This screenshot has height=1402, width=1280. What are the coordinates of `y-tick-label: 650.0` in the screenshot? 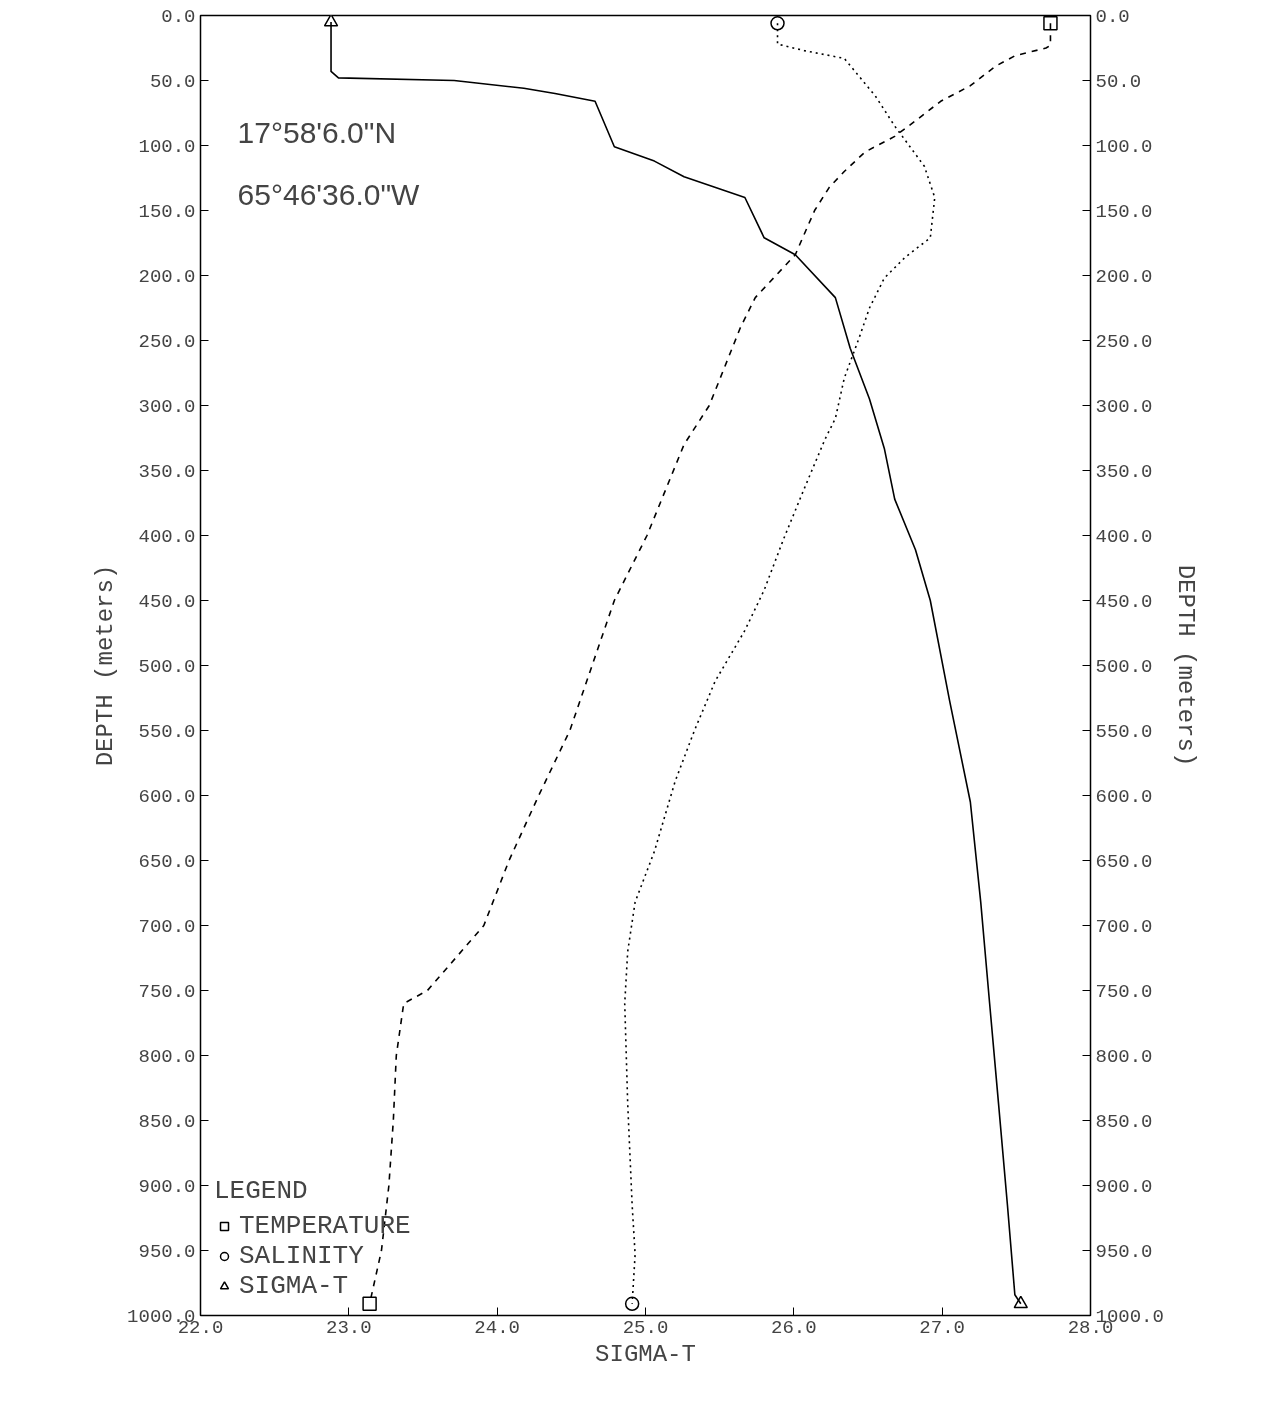 It's located at (167, 861).